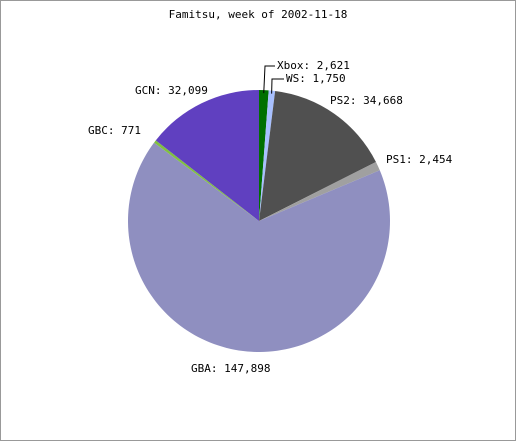 The width and height of the screenshot is (516, 441). What do you see at coordinates (247, 368) in the screenshot?
I see `label-value: 147,898` at bounding box center [247, 368].